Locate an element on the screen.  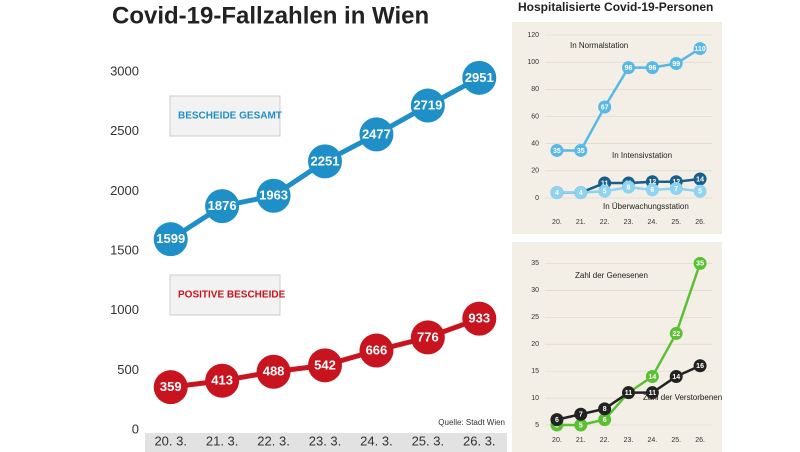
chart-title: Hospitalisierte Covid-19-Personen is located at coordinates (615, 7).